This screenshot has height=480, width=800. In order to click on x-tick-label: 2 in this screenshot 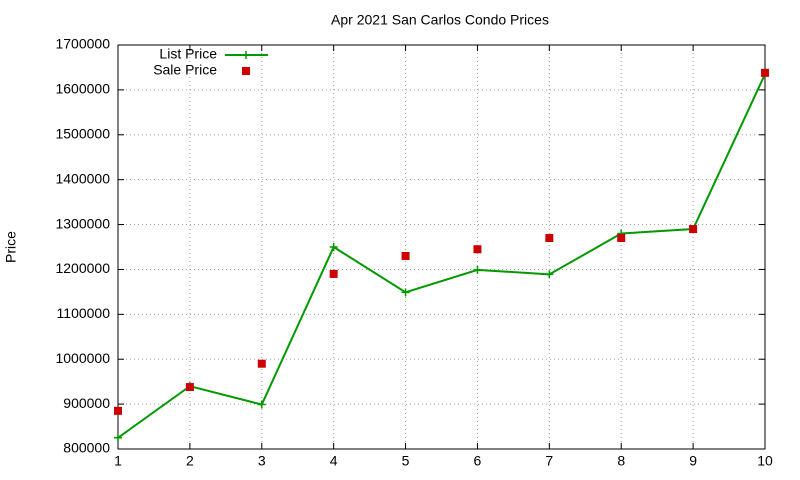, I will do `click(190, 461)`.